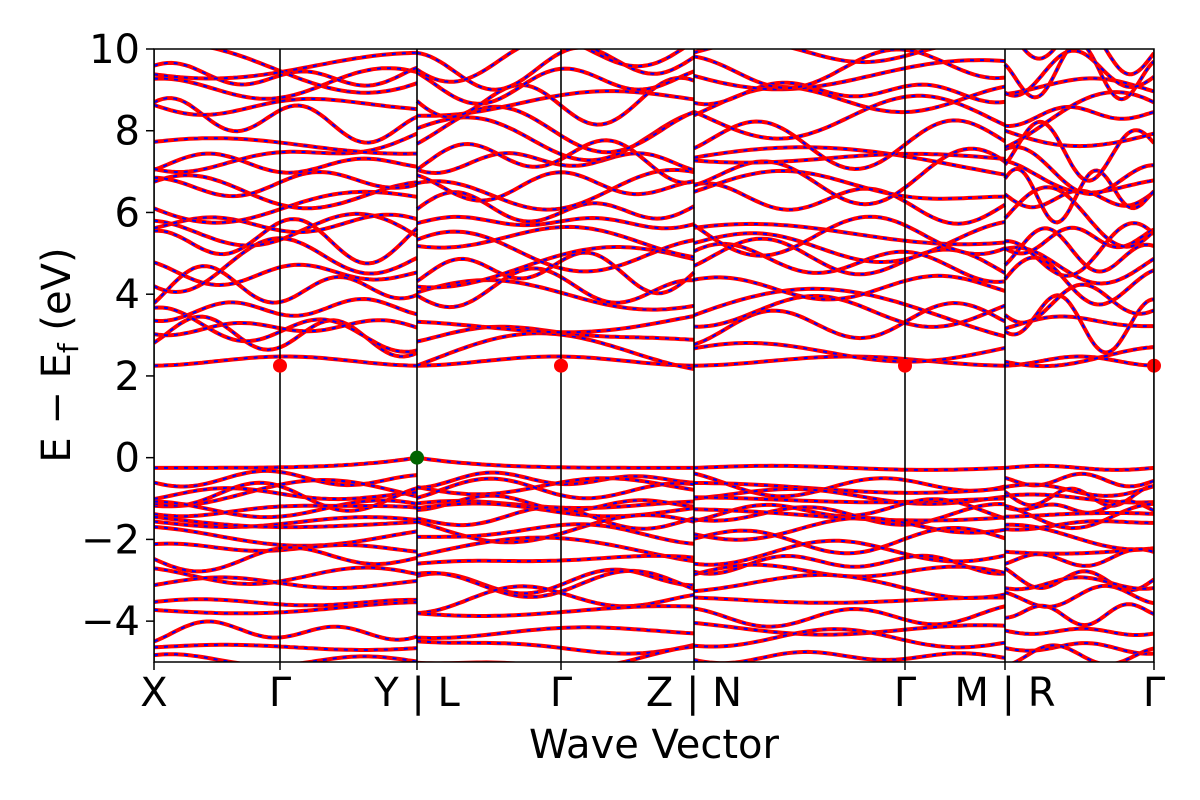 Image resolution: width=1200 pixels, height=800 pixels. Describe the element at coordinates (68, 347) in the screenshot. I see `y-axis-label-sub: f` at that location.